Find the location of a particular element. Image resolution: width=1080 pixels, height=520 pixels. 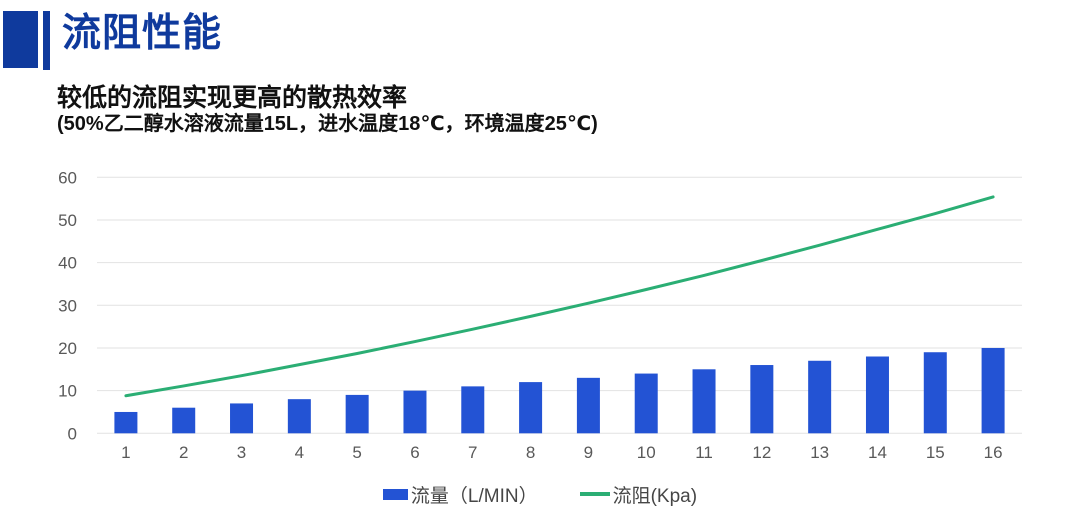

svg-text: 15 is located at coordinates (935, 452).